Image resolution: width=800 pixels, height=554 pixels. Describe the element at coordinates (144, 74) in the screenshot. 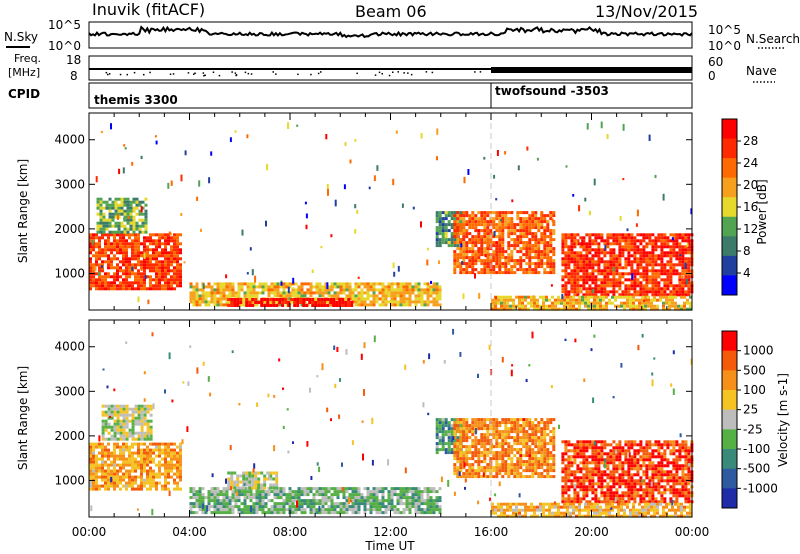

I see `nave-dot` at that location.